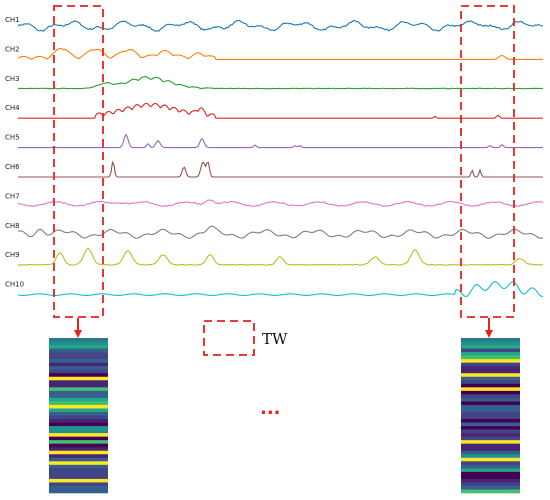  I want to click on legend-time-window-box, so click(229, 338).